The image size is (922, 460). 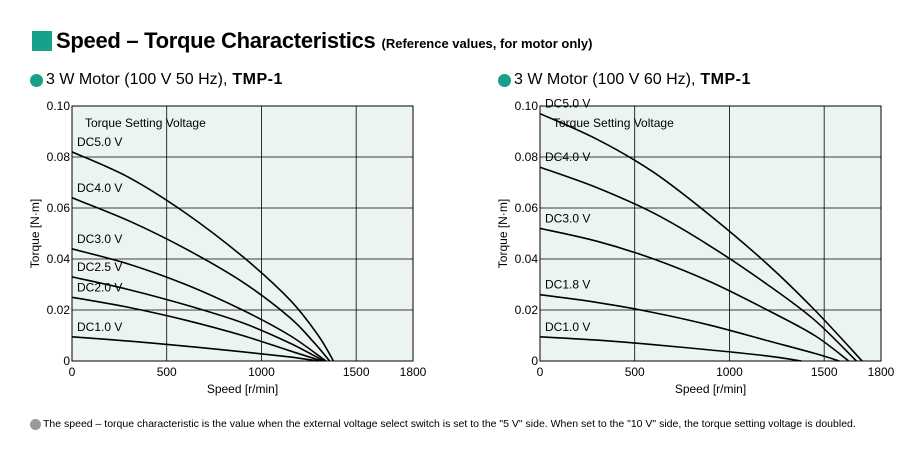 I want to click on chart-2-model: TMP-1, so click(x=725, y=79).